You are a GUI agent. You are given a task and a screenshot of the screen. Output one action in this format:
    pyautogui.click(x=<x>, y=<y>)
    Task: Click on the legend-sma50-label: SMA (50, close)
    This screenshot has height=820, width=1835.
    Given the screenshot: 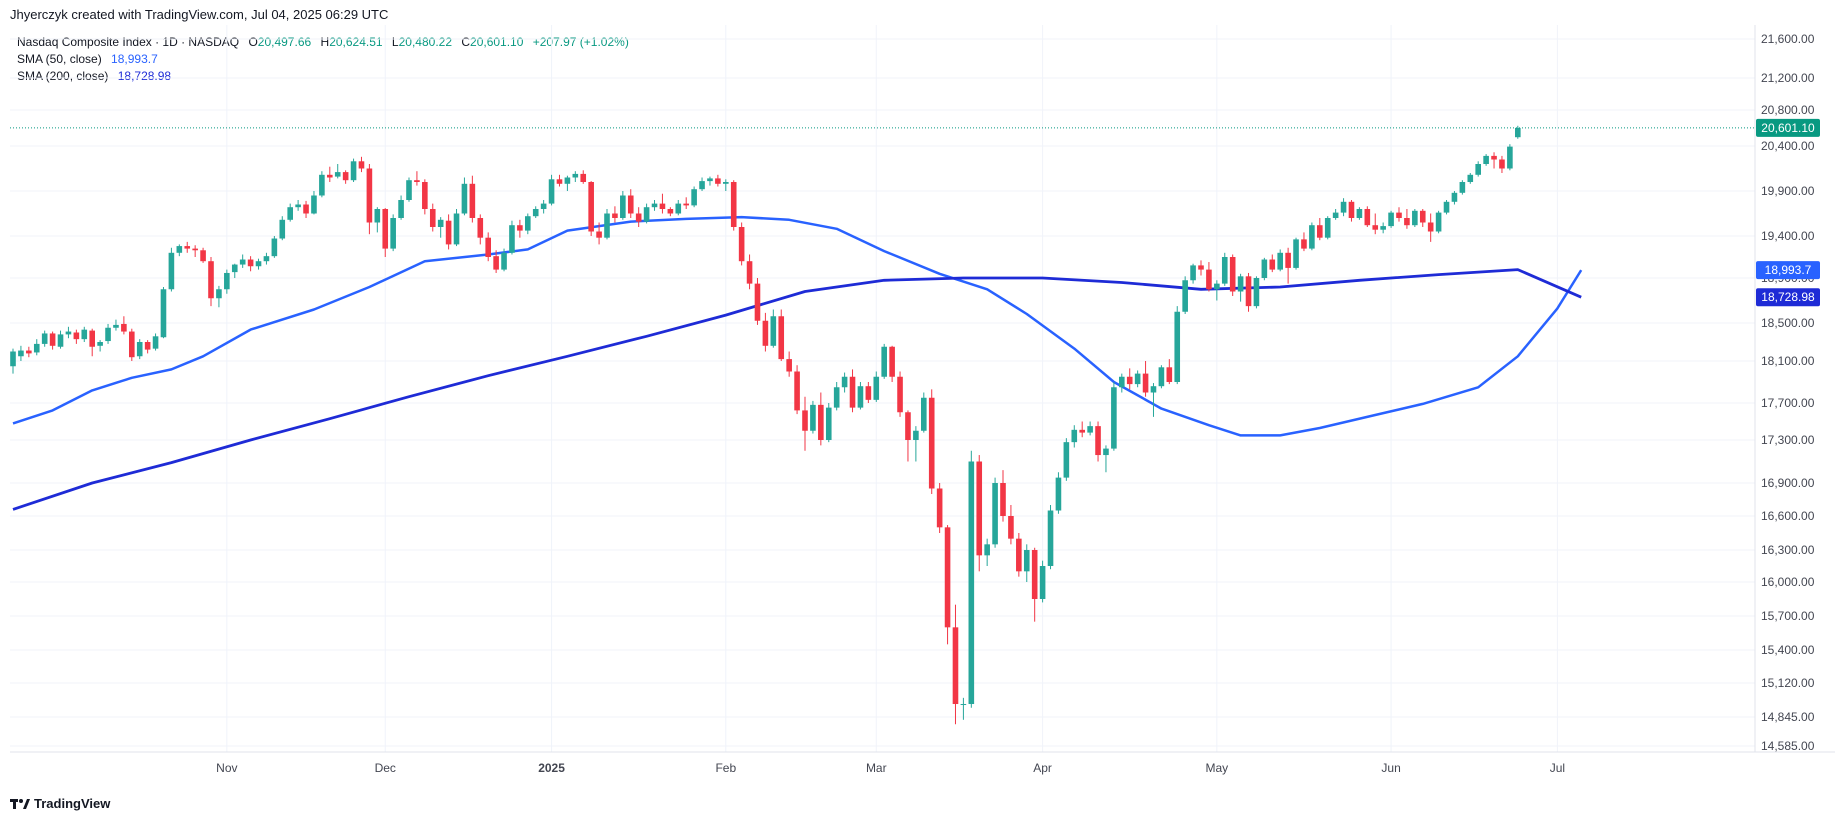 What is the action you would take?
    pyautogui.click(x=59, y=59)
    